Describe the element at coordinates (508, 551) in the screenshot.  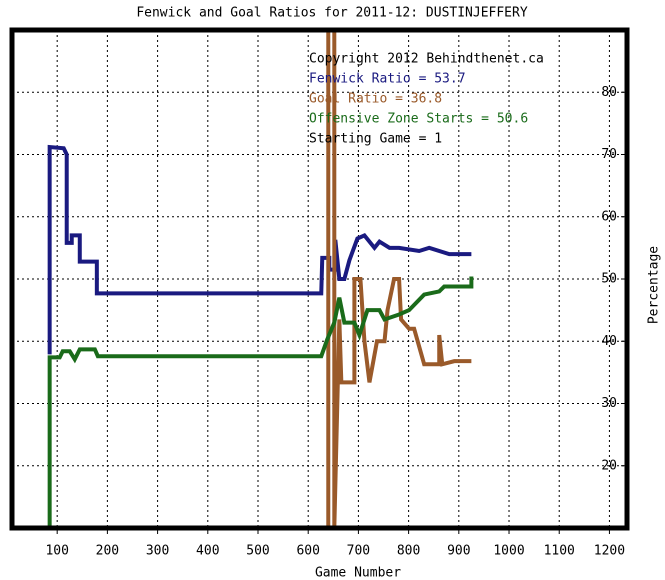
I see `x-tick-label: 1000` at that location.